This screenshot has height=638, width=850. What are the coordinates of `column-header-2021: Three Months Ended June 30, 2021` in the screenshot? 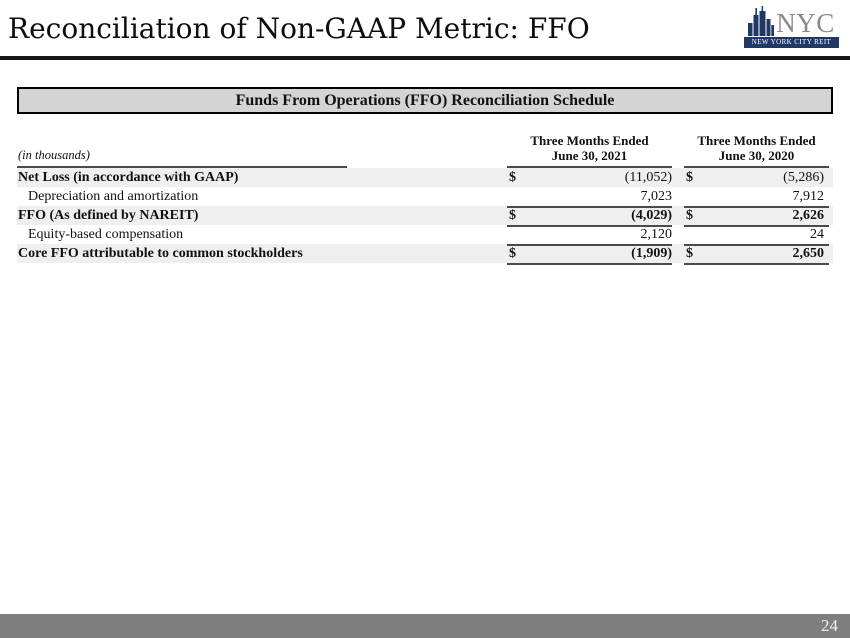 It's located at (589, 148).